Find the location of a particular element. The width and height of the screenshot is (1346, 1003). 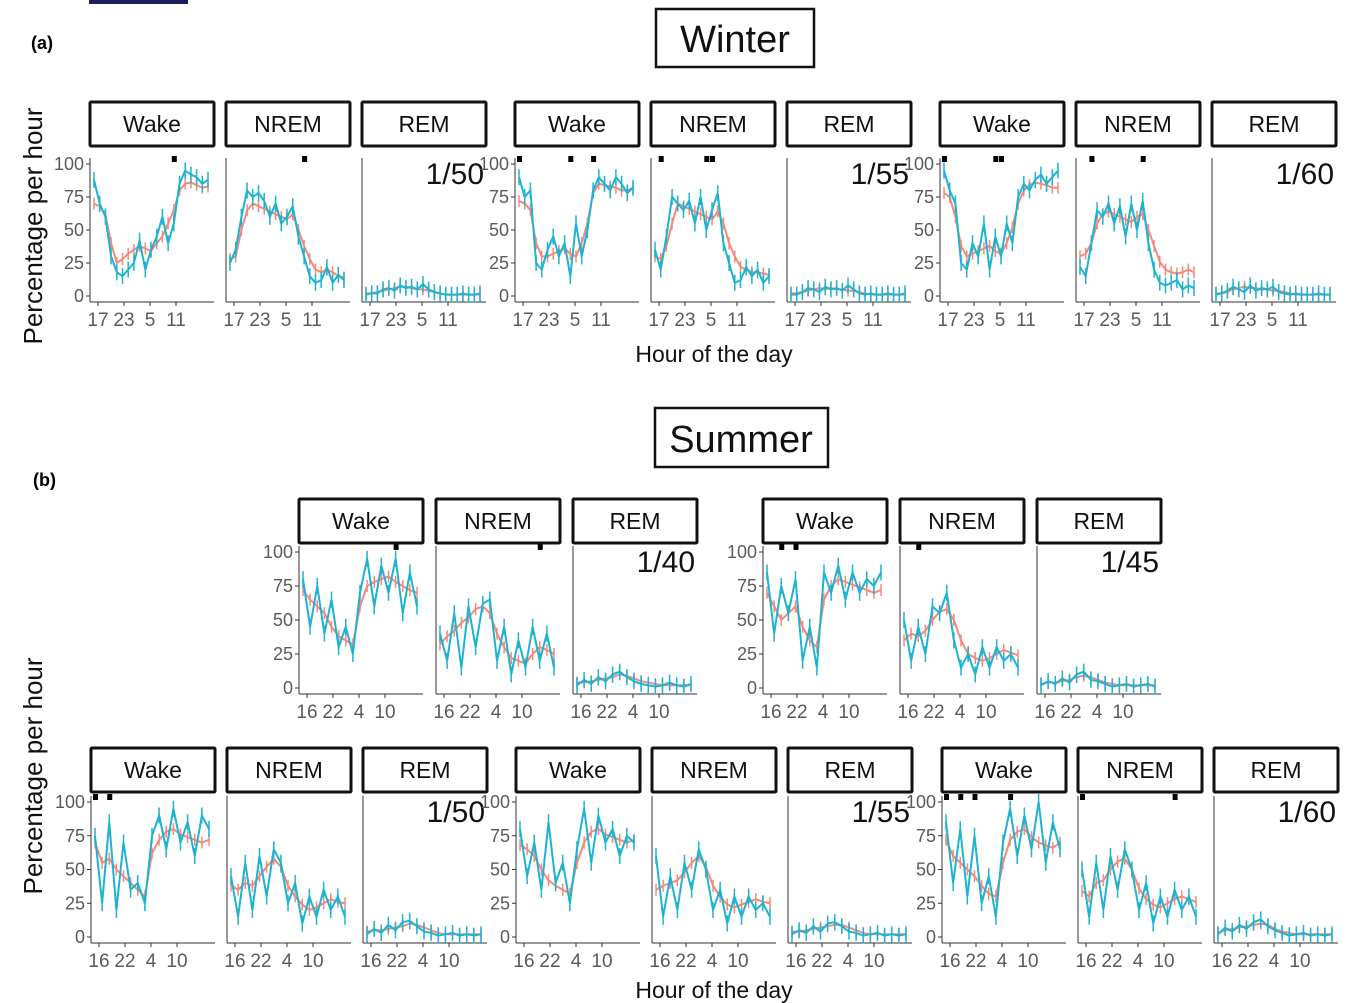

ratio-label: 1/50 is located at coordinates (455, 174).